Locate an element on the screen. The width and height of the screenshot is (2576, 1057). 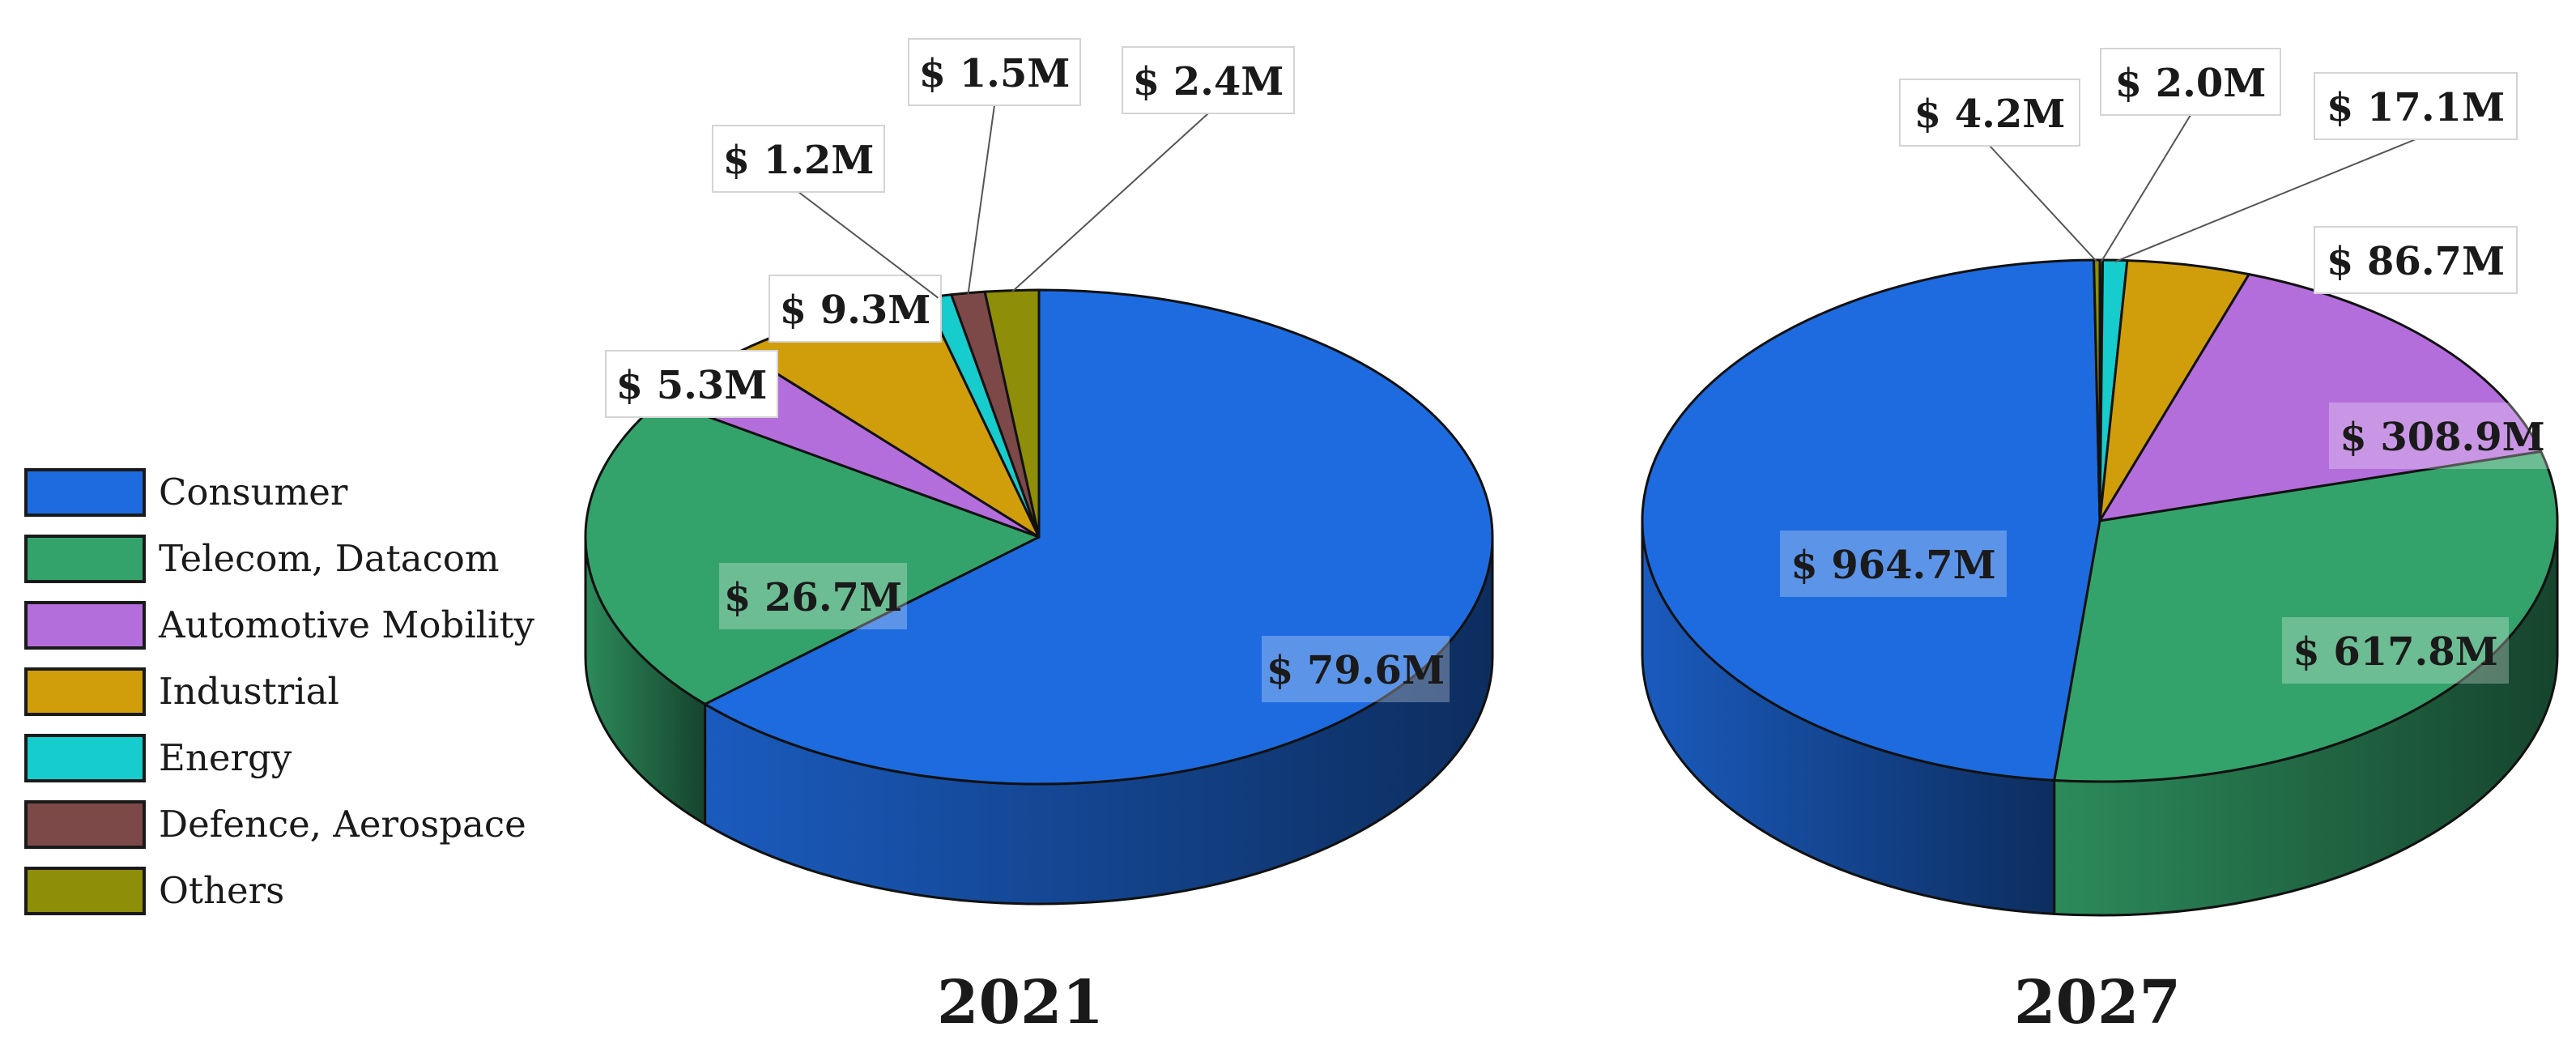
data-label-automotive-mobility: $ 5.3M is located at coordinates (692, 385).